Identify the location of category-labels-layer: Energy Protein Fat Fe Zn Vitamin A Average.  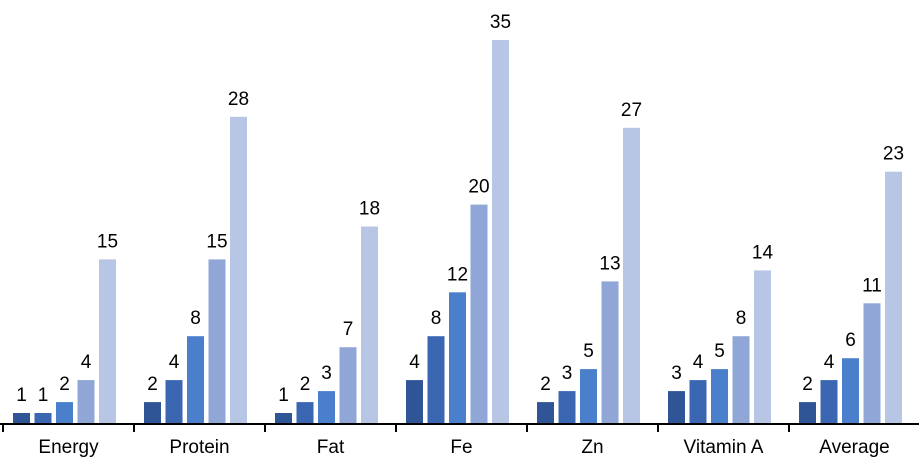
(463, 447).